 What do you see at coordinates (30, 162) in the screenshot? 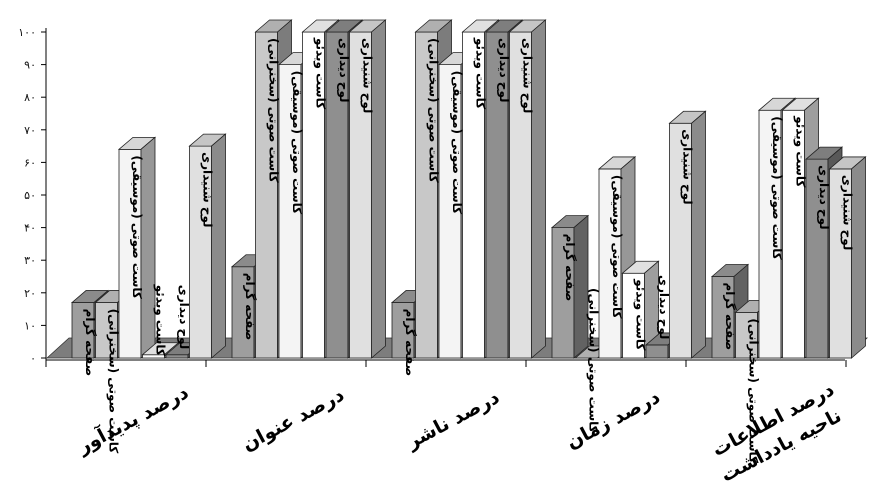
I see `y-tick-label: ۶۰` at bounding box center [30, 162].